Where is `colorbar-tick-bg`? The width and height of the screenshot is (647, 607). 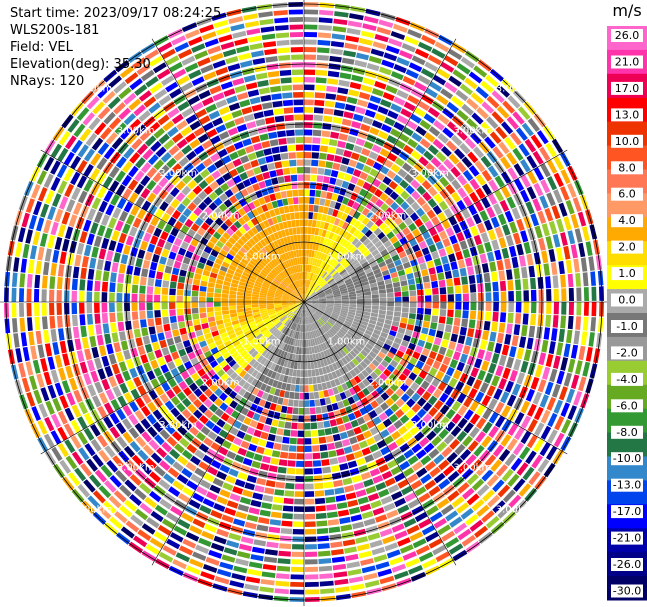 colorbar-tick-bg is located at coordinates (627, 379).